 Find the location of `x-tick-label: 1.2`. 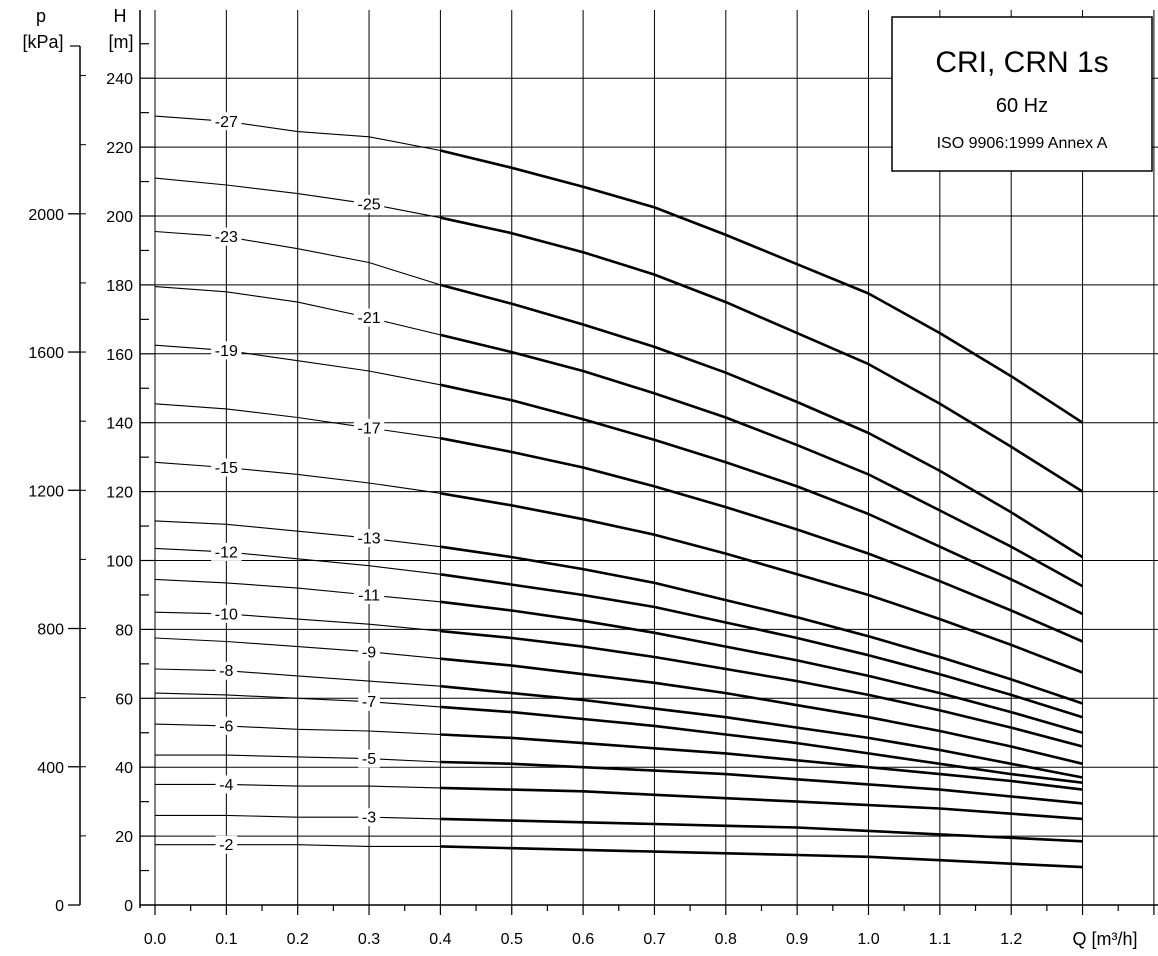

x-tick-label: 1.2 is located at coordinates (1011, 939).